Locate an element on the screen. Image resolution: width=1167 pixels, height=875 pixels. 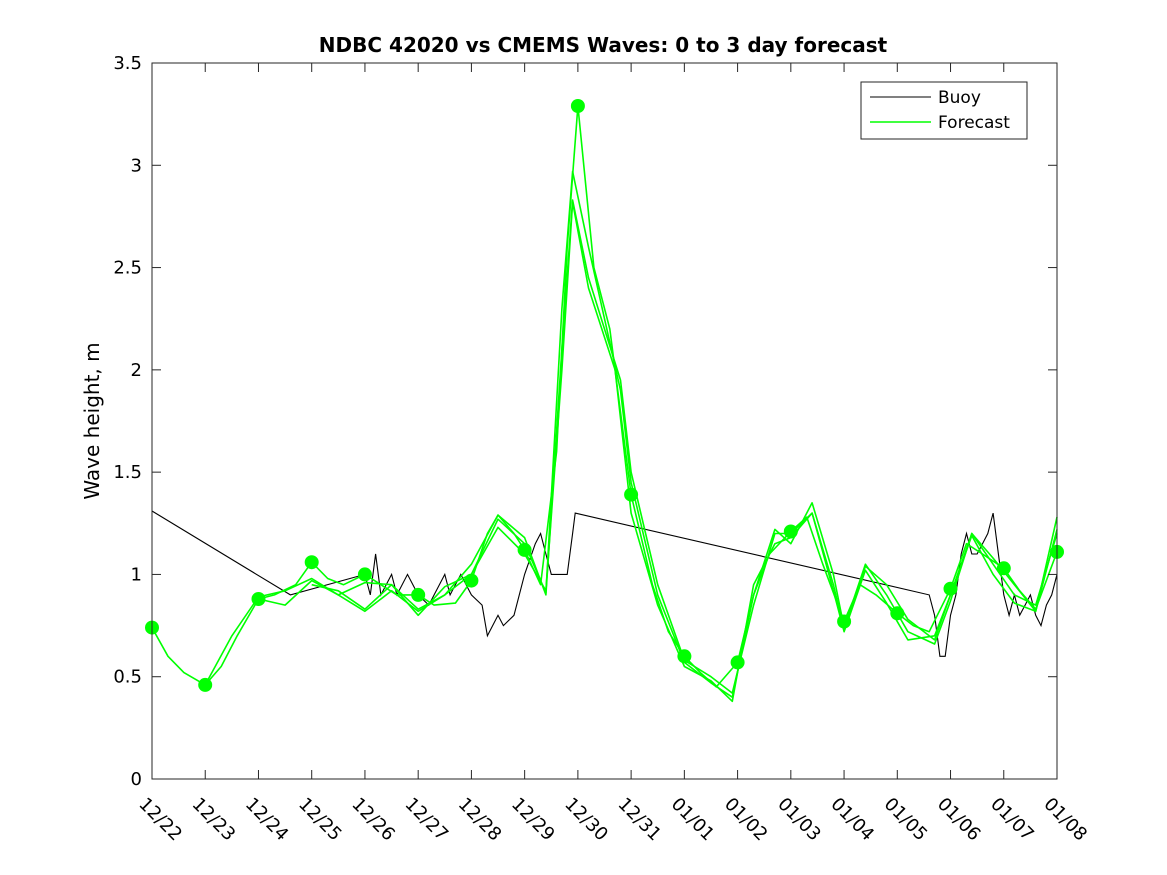
legend: Buoy Forecast is located at coordinates (944, 110).